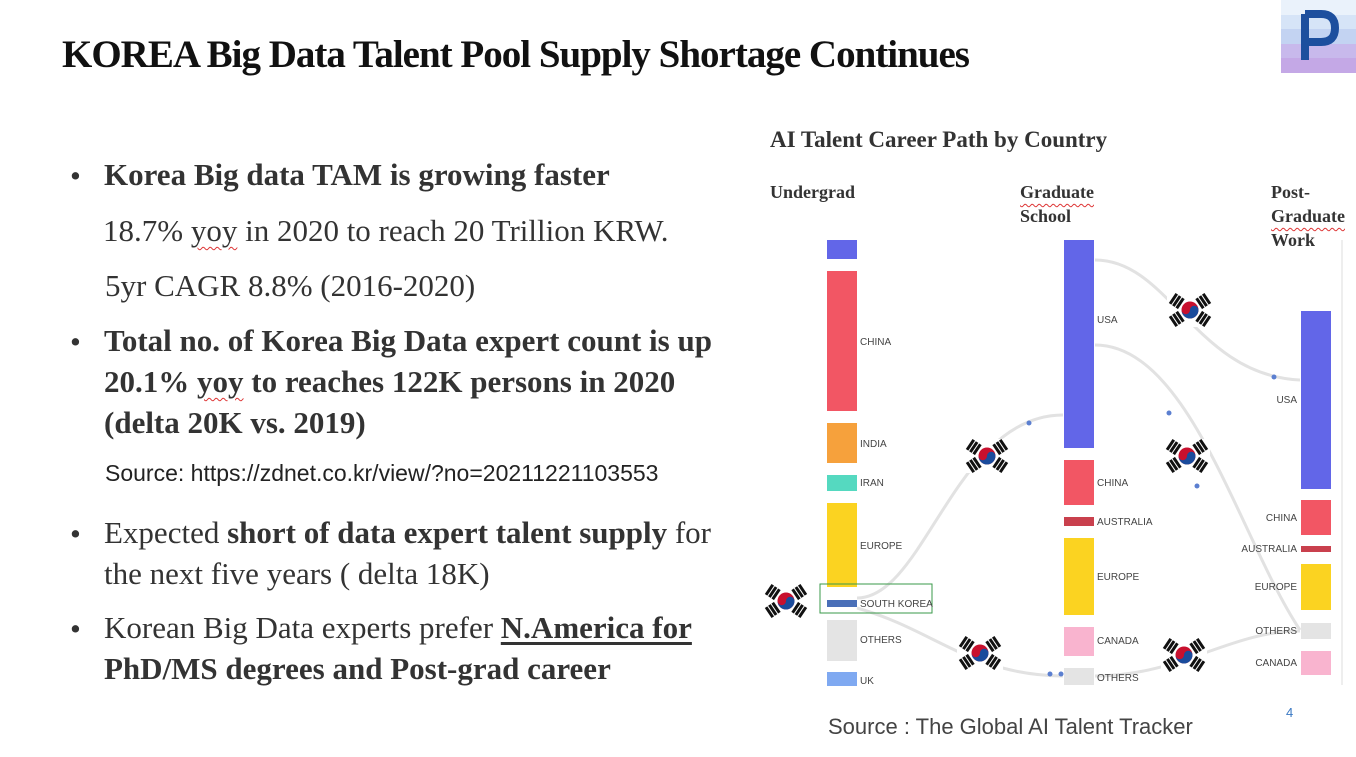  I want to click on graduate-bars, so click(1079, 462).